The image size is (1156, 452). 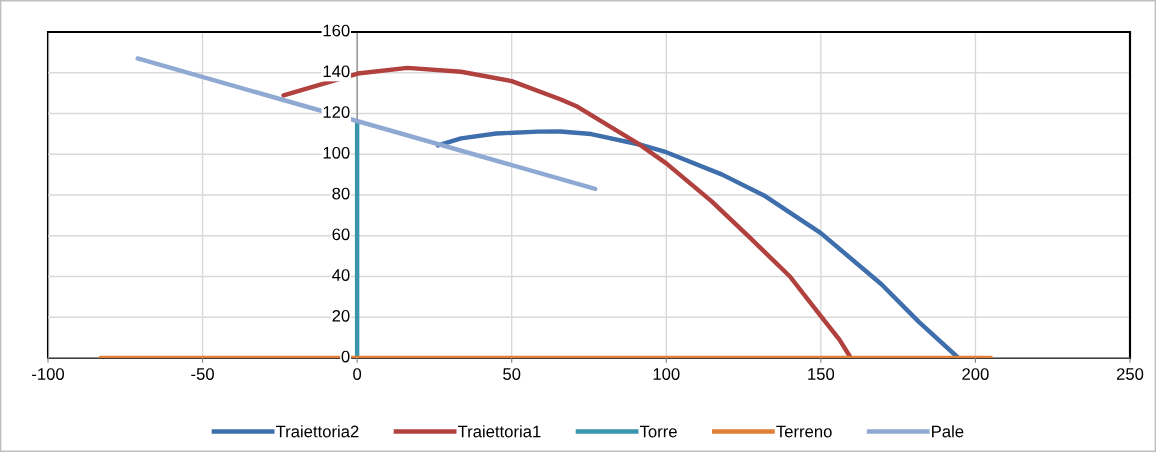 I want to click on x-tick-label: 50, so click(x=512, y=374).